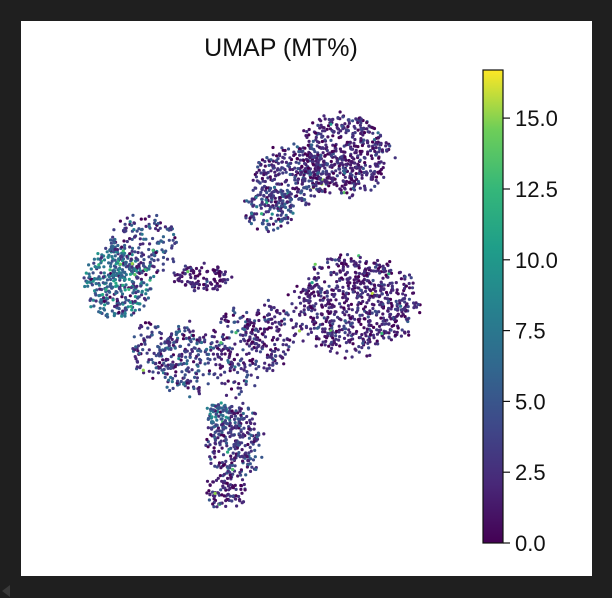  Describe the element at coordinates (6, 591) in the screenshot. I see `corner-resize-handle` at that location.